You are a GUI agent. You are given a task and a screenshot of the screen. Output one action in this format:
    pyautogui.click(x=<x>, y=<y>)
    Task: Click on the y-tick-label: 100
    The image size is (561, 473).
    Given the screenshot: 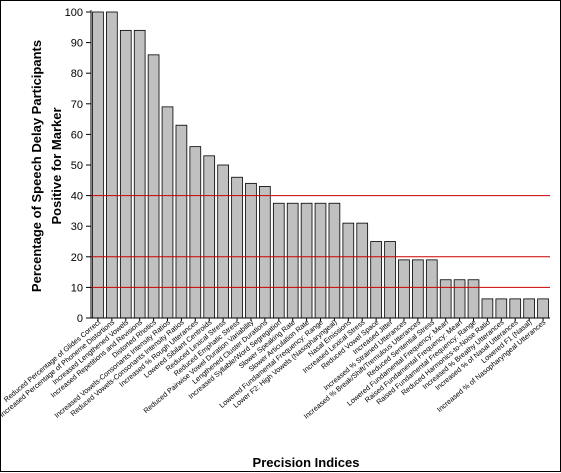 What is the action you would take?
    pyautogui.click(x=74, y=13)
    